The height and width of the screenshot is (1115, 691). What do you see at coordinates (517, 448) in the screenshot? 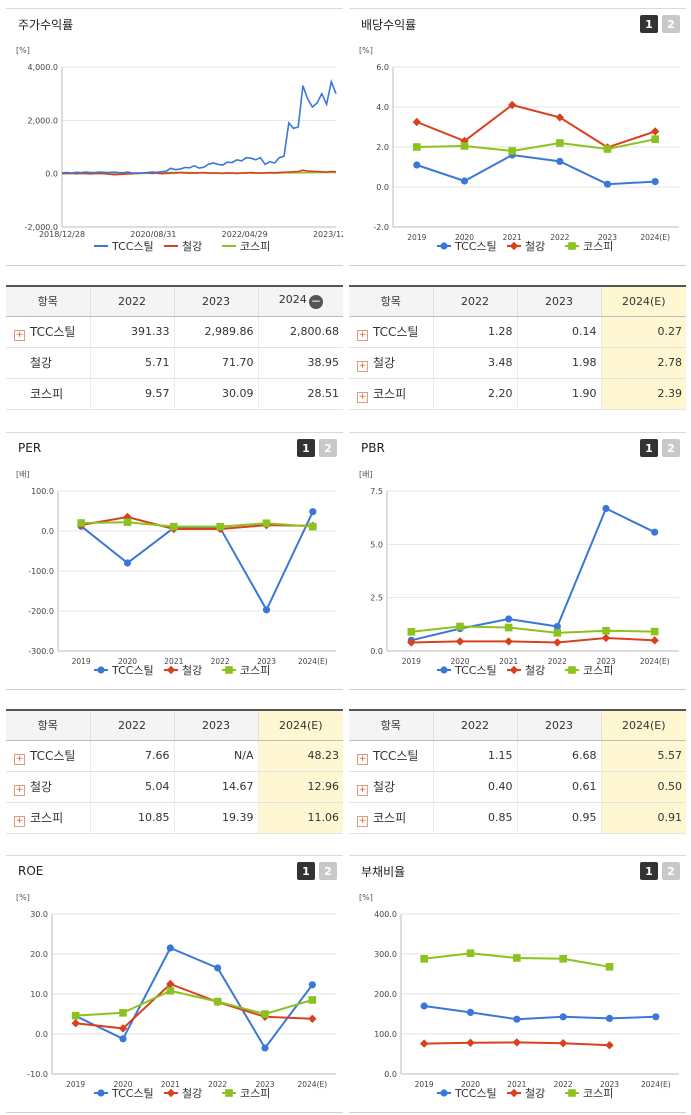
I see `panel-header: PBR 1 2` at bounding box center [517, 448].